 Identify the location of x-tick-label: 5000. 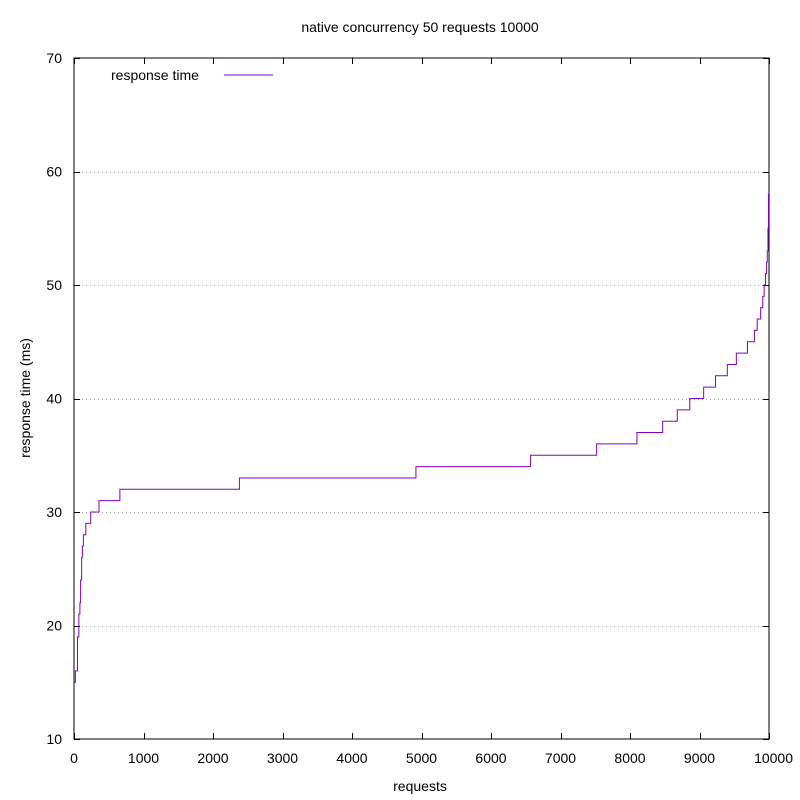
(421, 758).